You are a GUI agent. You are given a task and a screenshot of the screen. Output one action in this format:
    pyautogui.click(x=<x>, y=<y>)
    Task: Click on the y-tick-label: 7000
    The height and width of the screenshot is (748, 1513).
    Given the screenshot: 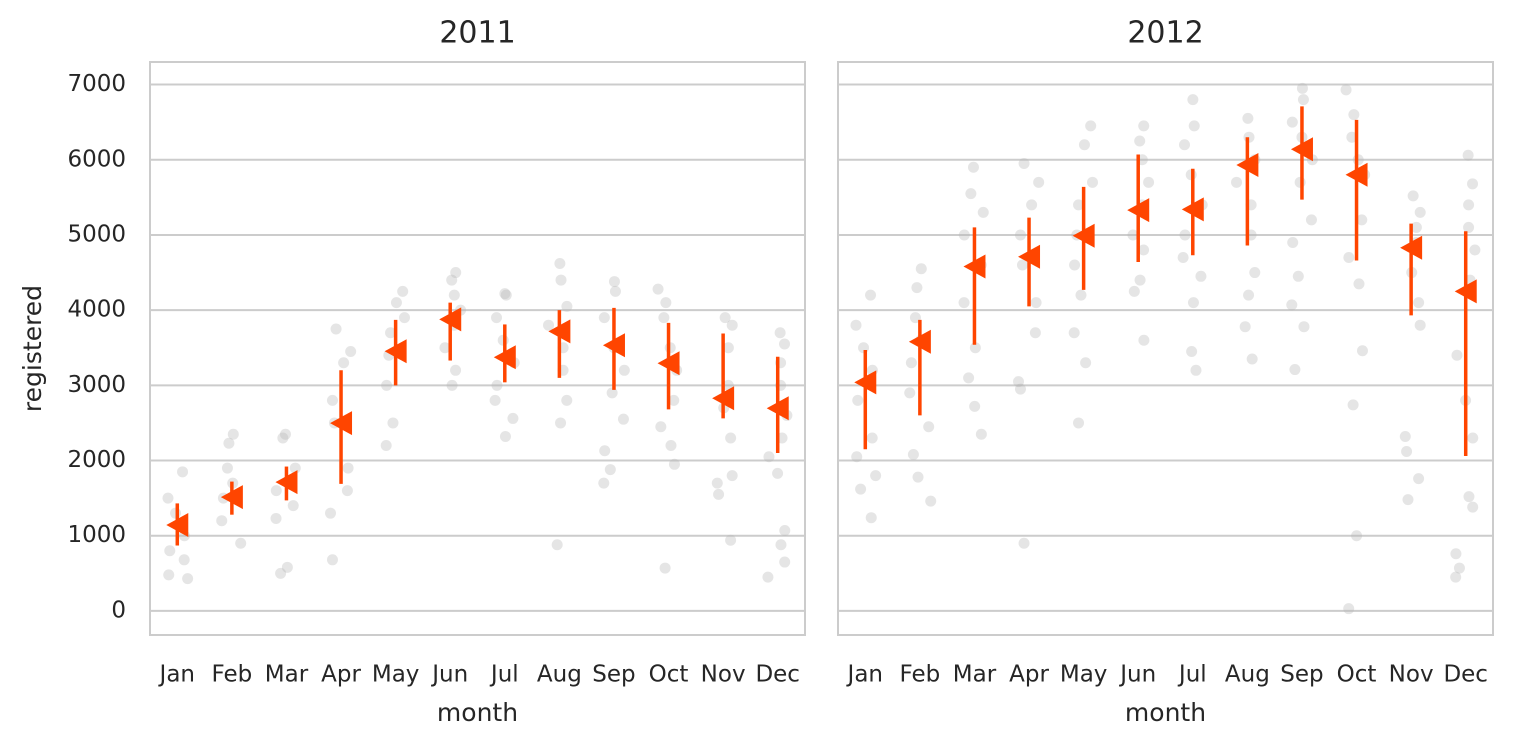 What is the action you would take?
    pyautogui.click(x=96, y=84)
    